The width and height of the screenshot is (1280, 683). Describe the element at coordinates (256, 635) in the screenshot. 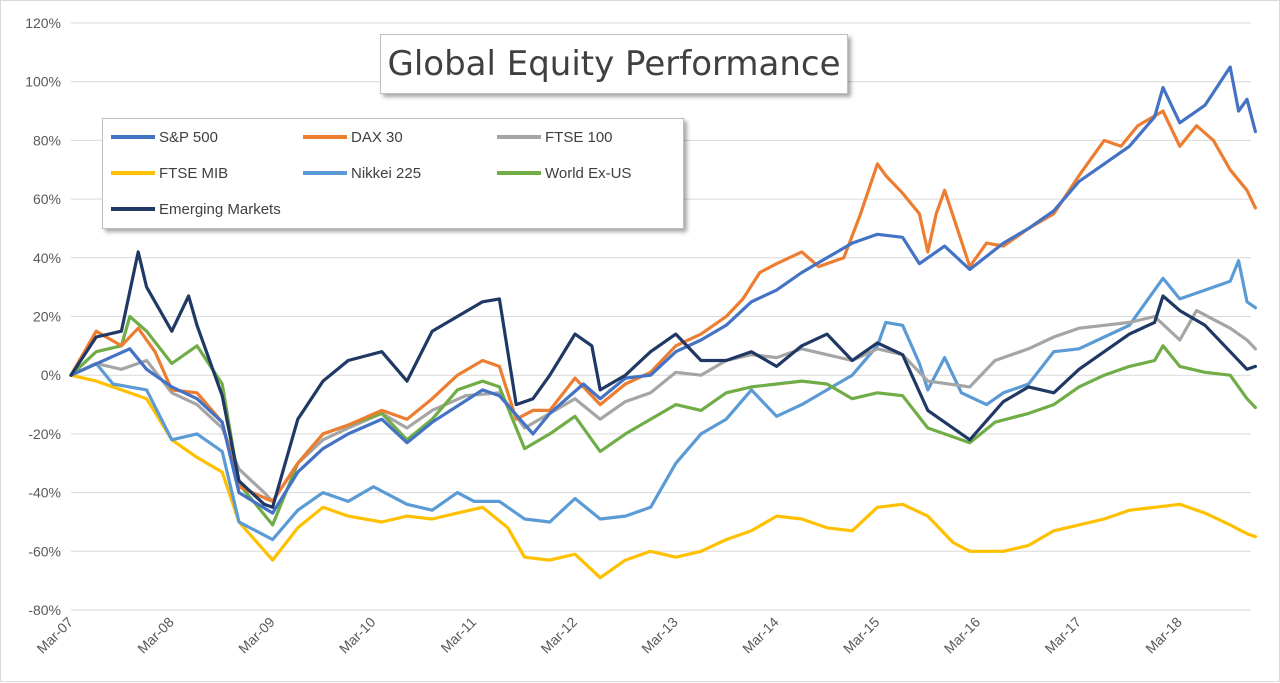

I see `x-tick-label: Mar-09` at that location.